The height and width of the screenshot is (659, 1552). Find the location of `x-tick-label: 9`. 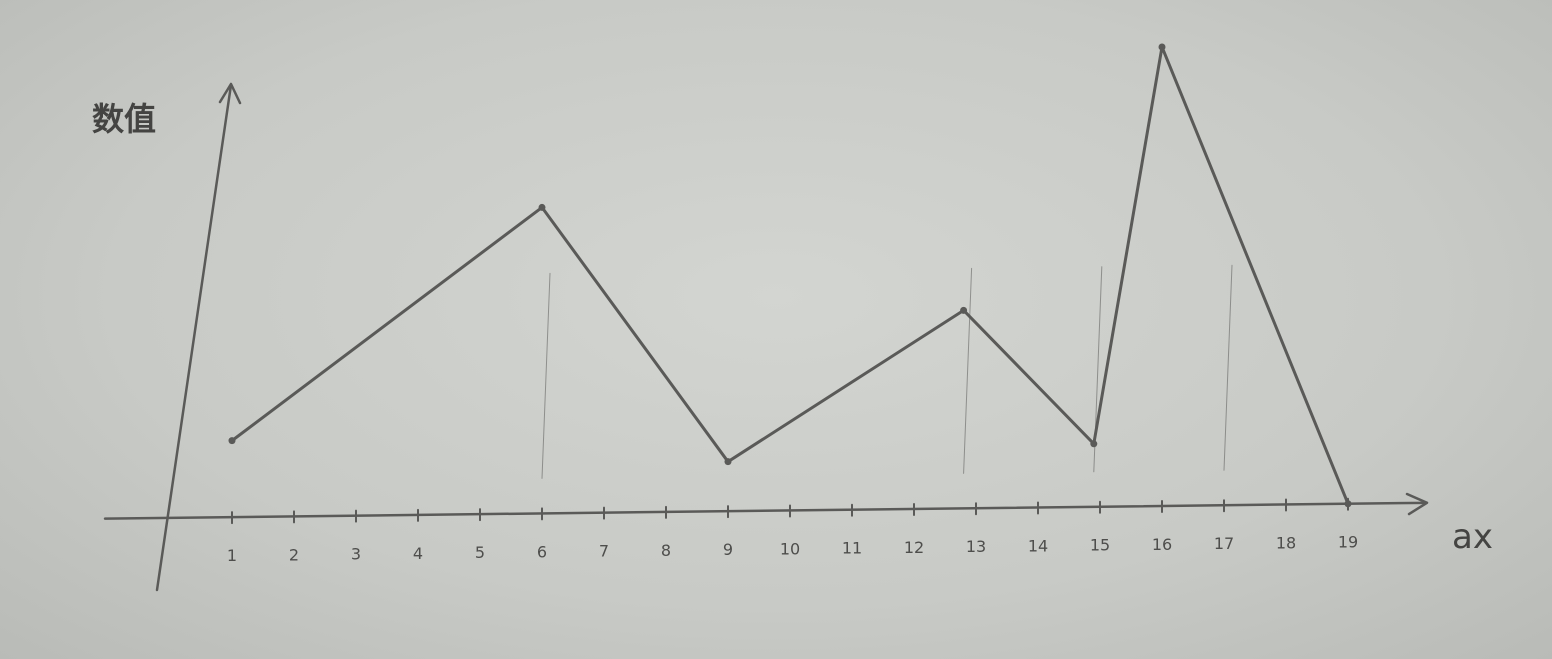

x-tick-label: 9 is located at coordinates (728, 549).